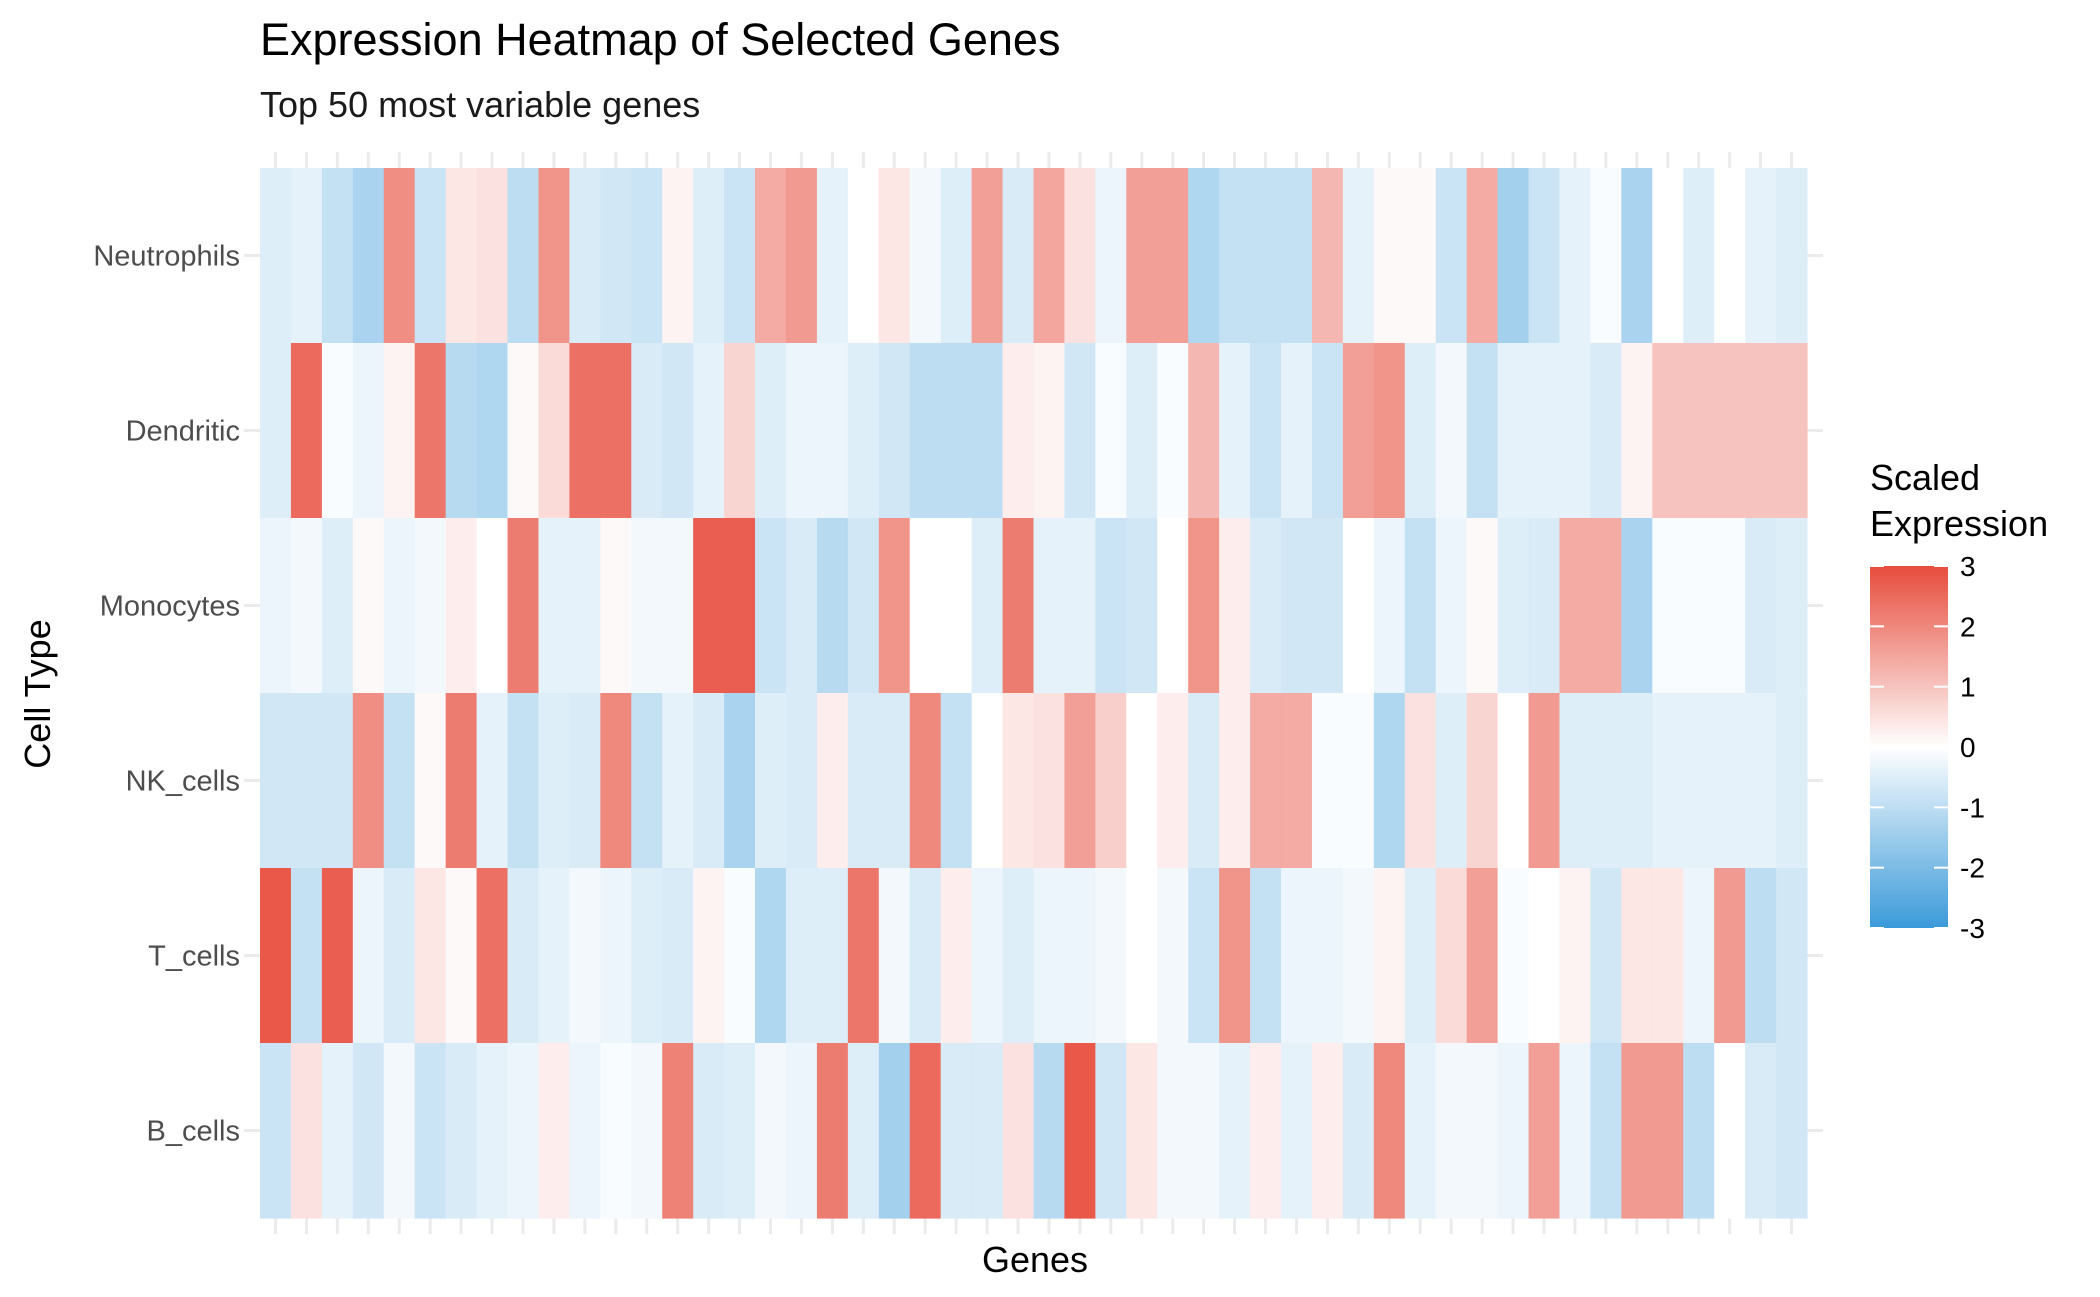 The width and height of the screenshot is (2100, 1297). Describe the element at coordinates (1968, 687) in the screenshot. I see `legend-tick-label: 1` at that location.